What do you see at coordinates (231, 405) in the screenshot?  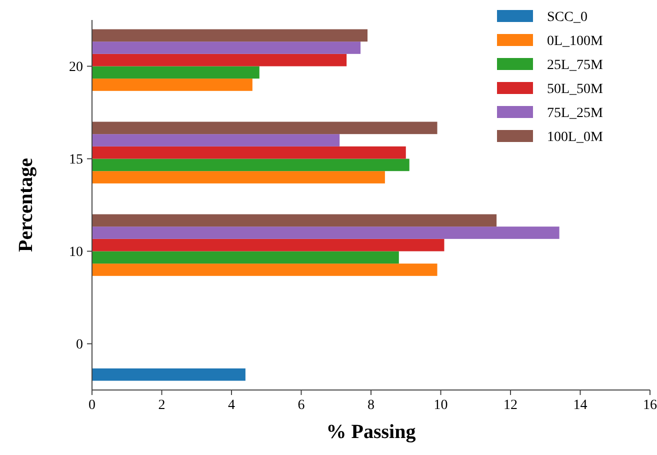 I see `x-tick-label: 4` at bounding box center [231, 405].